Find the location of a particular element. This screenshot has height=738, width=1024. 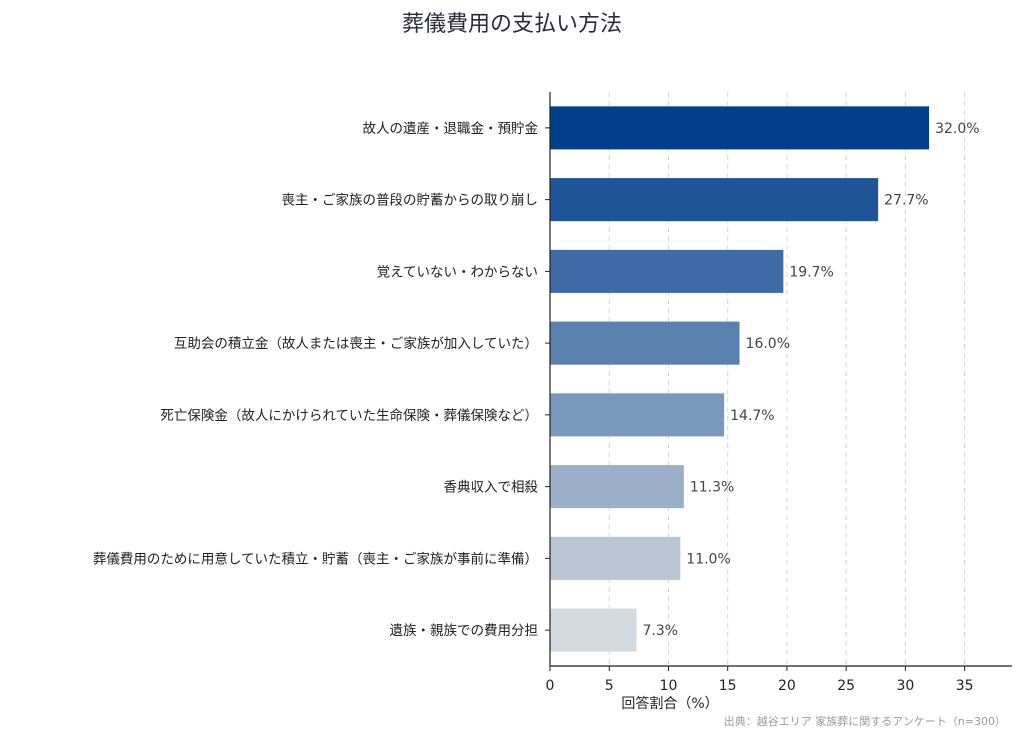

x-tick-label: 20 is located at coordinates (787, 686).